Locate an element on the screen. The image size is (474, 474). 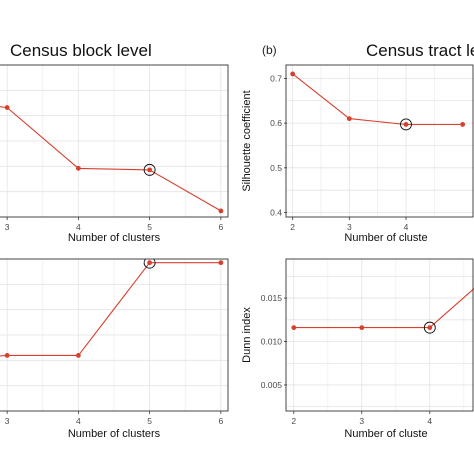
y-tick-label: 0.5 is located at coordinates (276, 168).